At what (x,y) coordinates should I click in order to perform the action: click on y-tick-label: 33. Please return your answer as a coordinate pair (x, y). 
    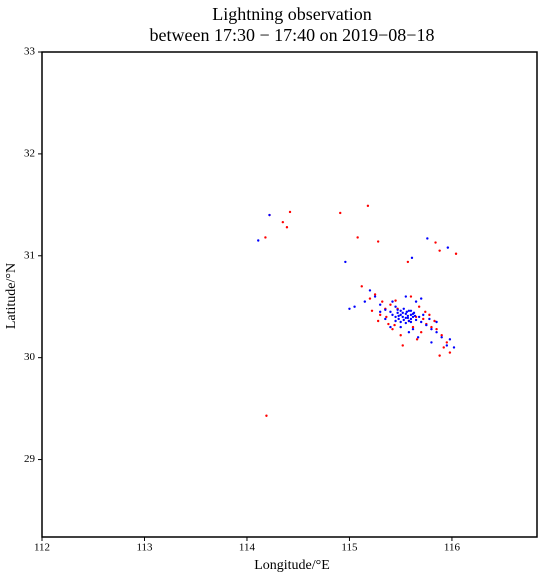
    Looking at the image, I should click on (30, 52).